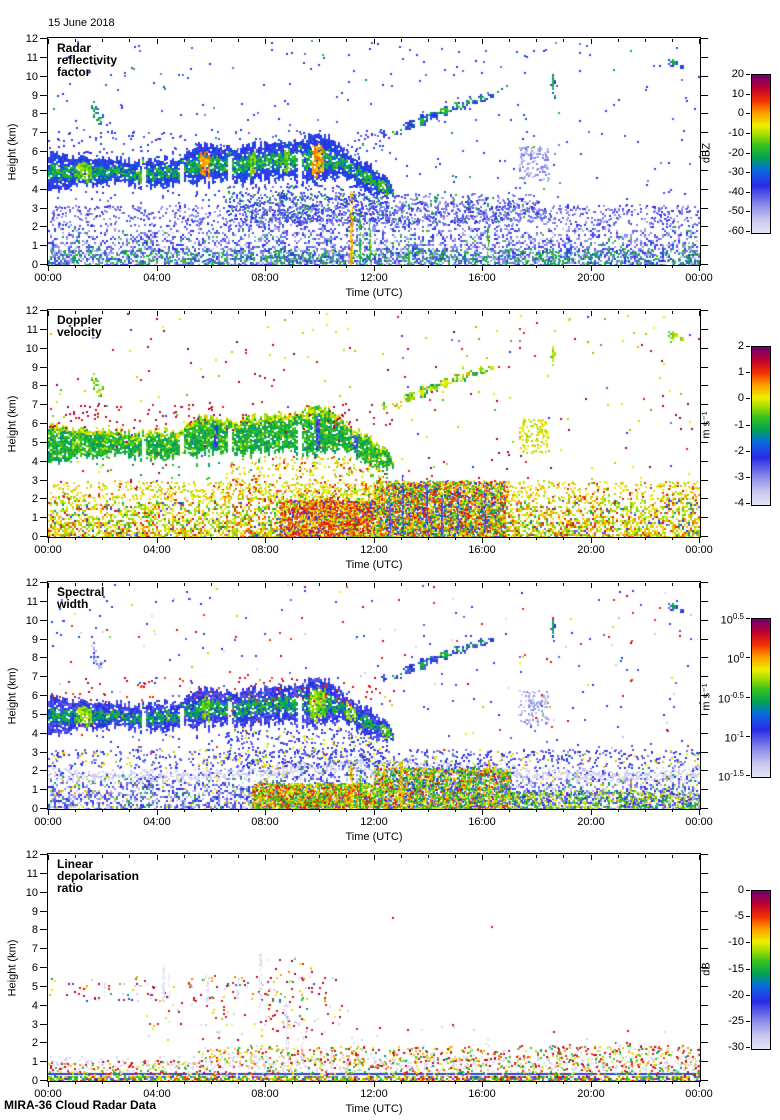  Describe the element at coordinates (740, 113) in the screenshot. I see `colorbar-tick-label: 0` at that location.